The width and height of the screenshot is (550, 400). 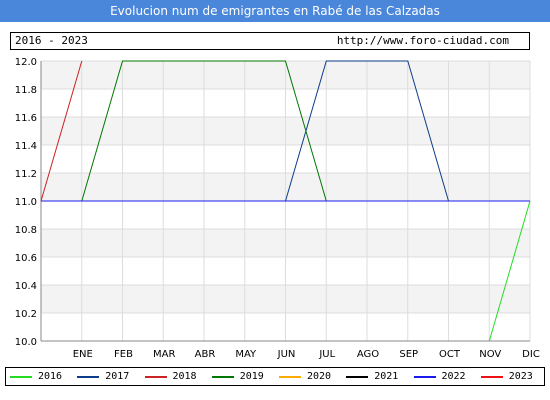 I want to click on x-tick-label: JUL, so click(x=326, y=354).